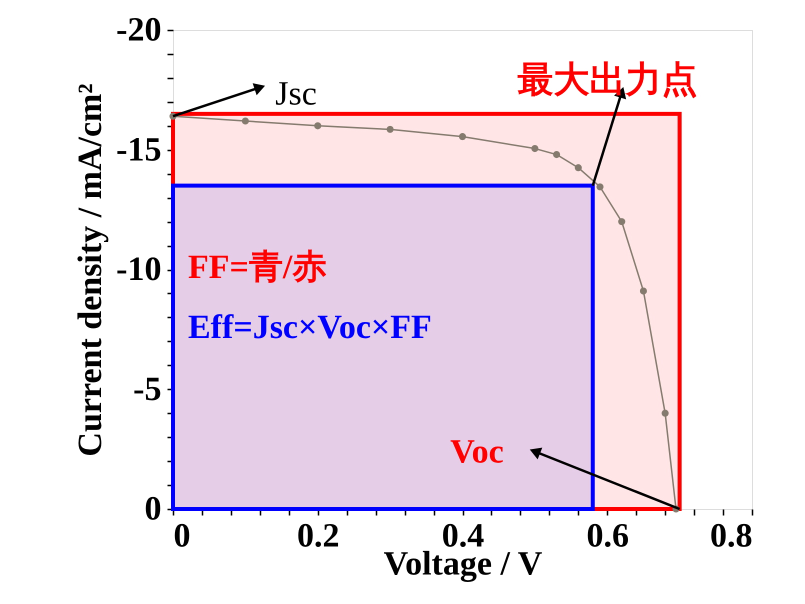  I want to click on y-tick-label: -10, so click(139, 269).